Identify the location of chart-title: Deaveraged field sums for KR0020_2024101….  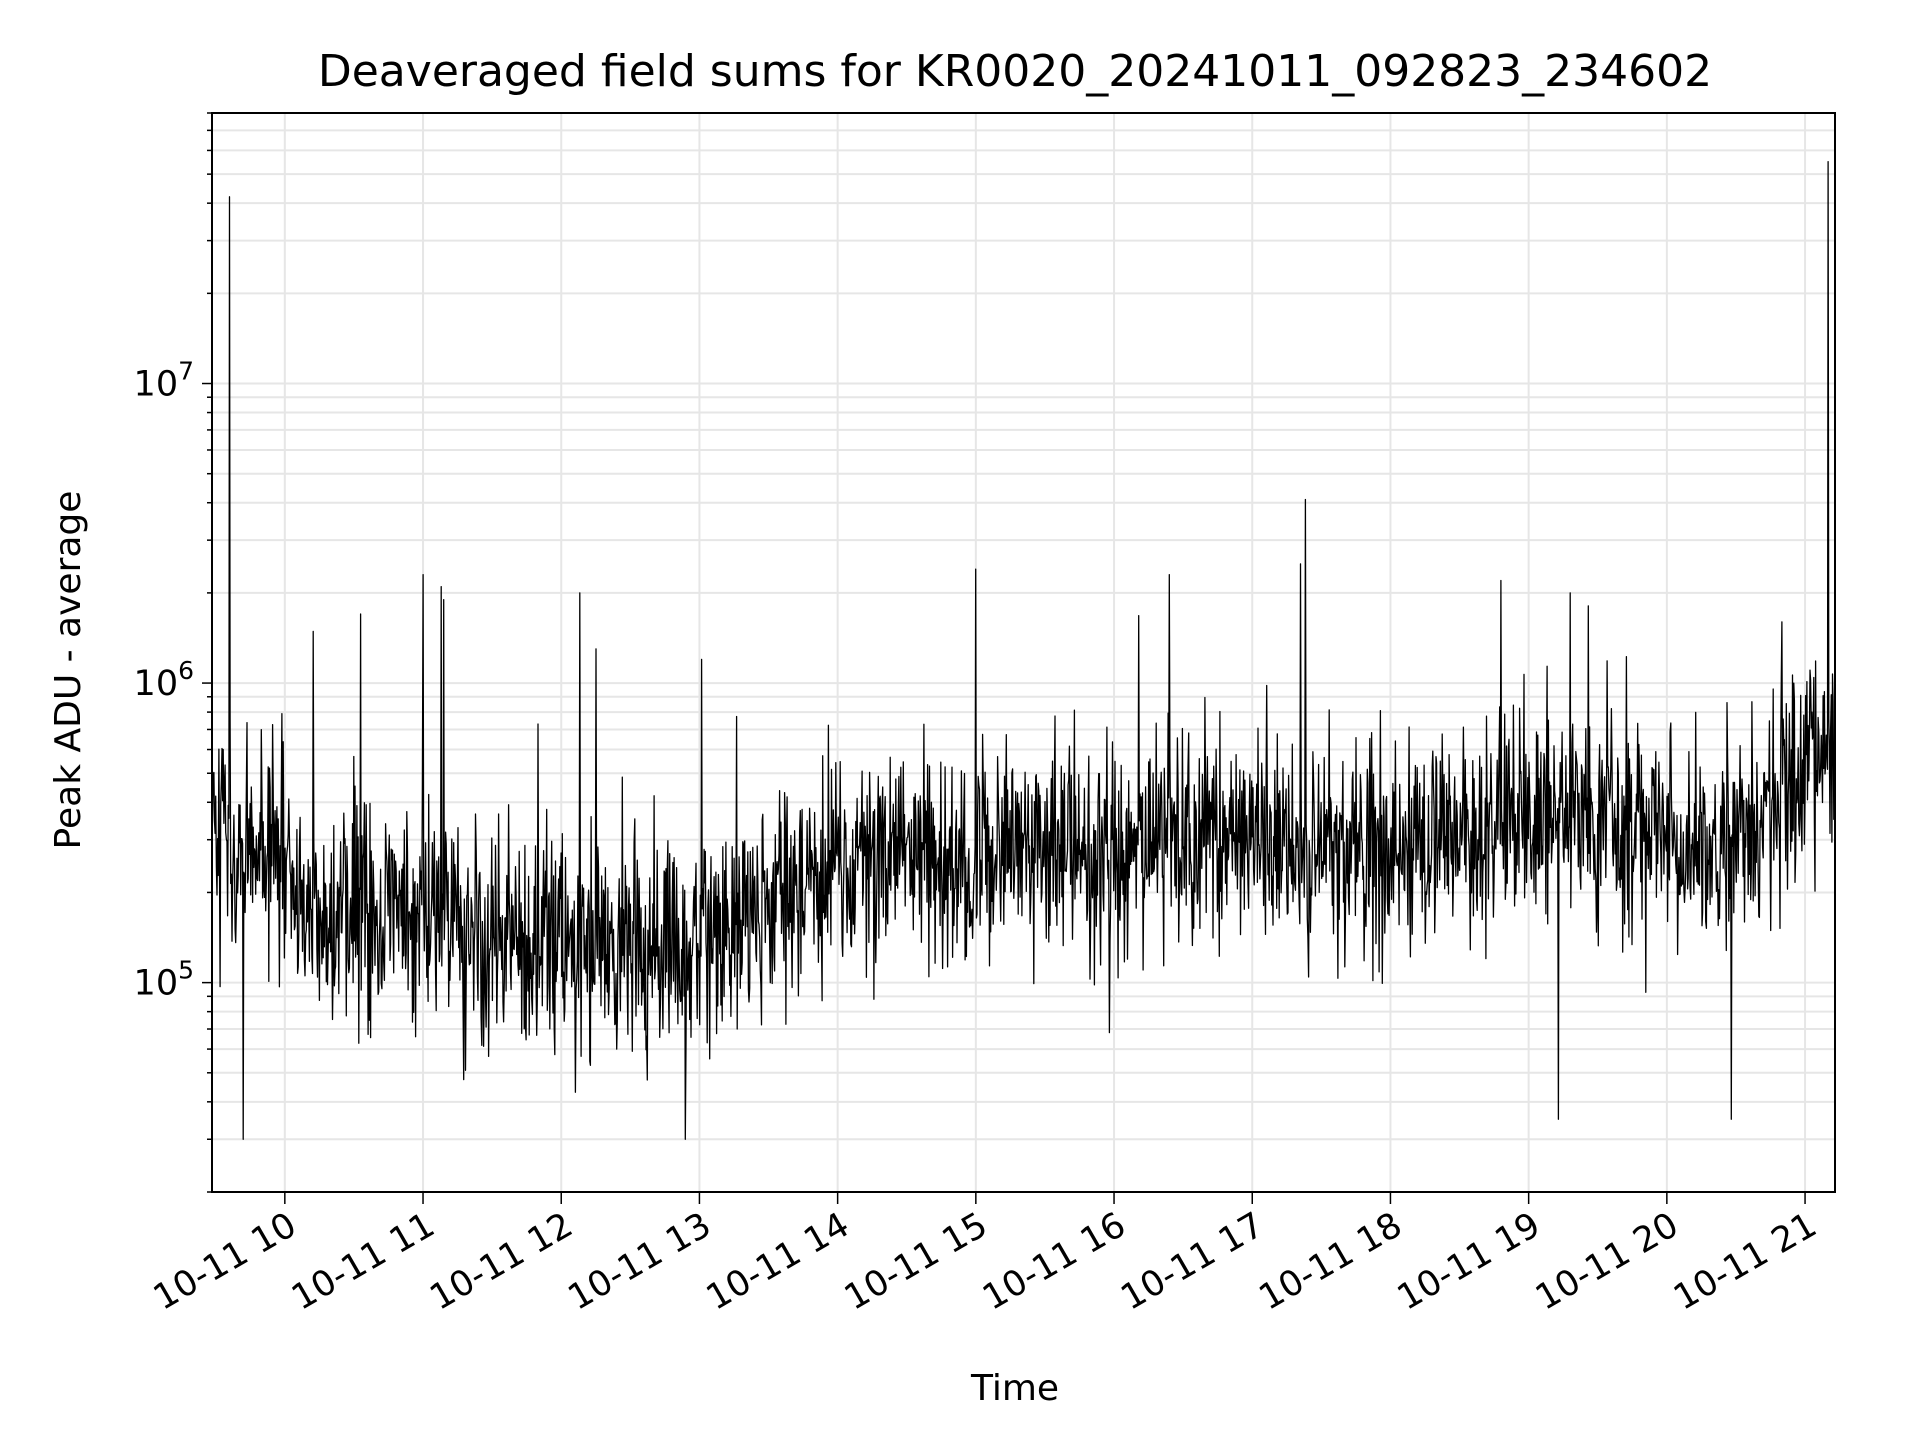
(1015, 71).